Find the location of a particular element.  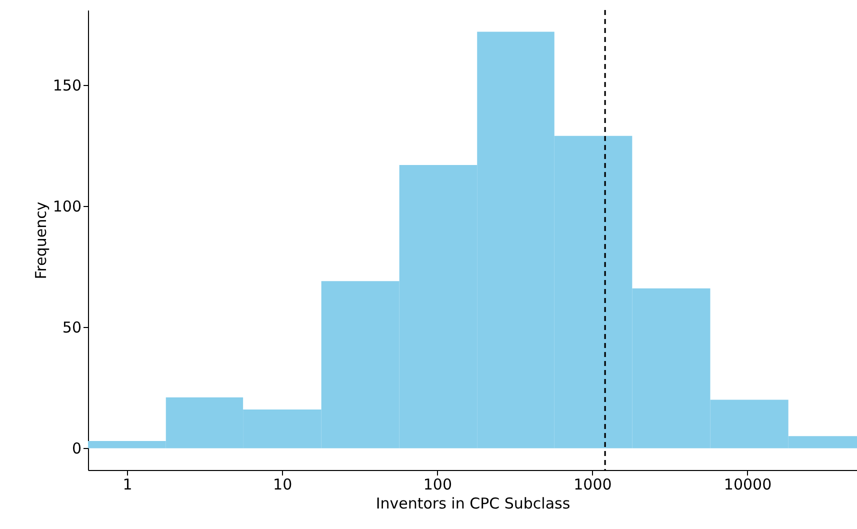

y-tick-label: 50 is located at coordinates (72, 327).